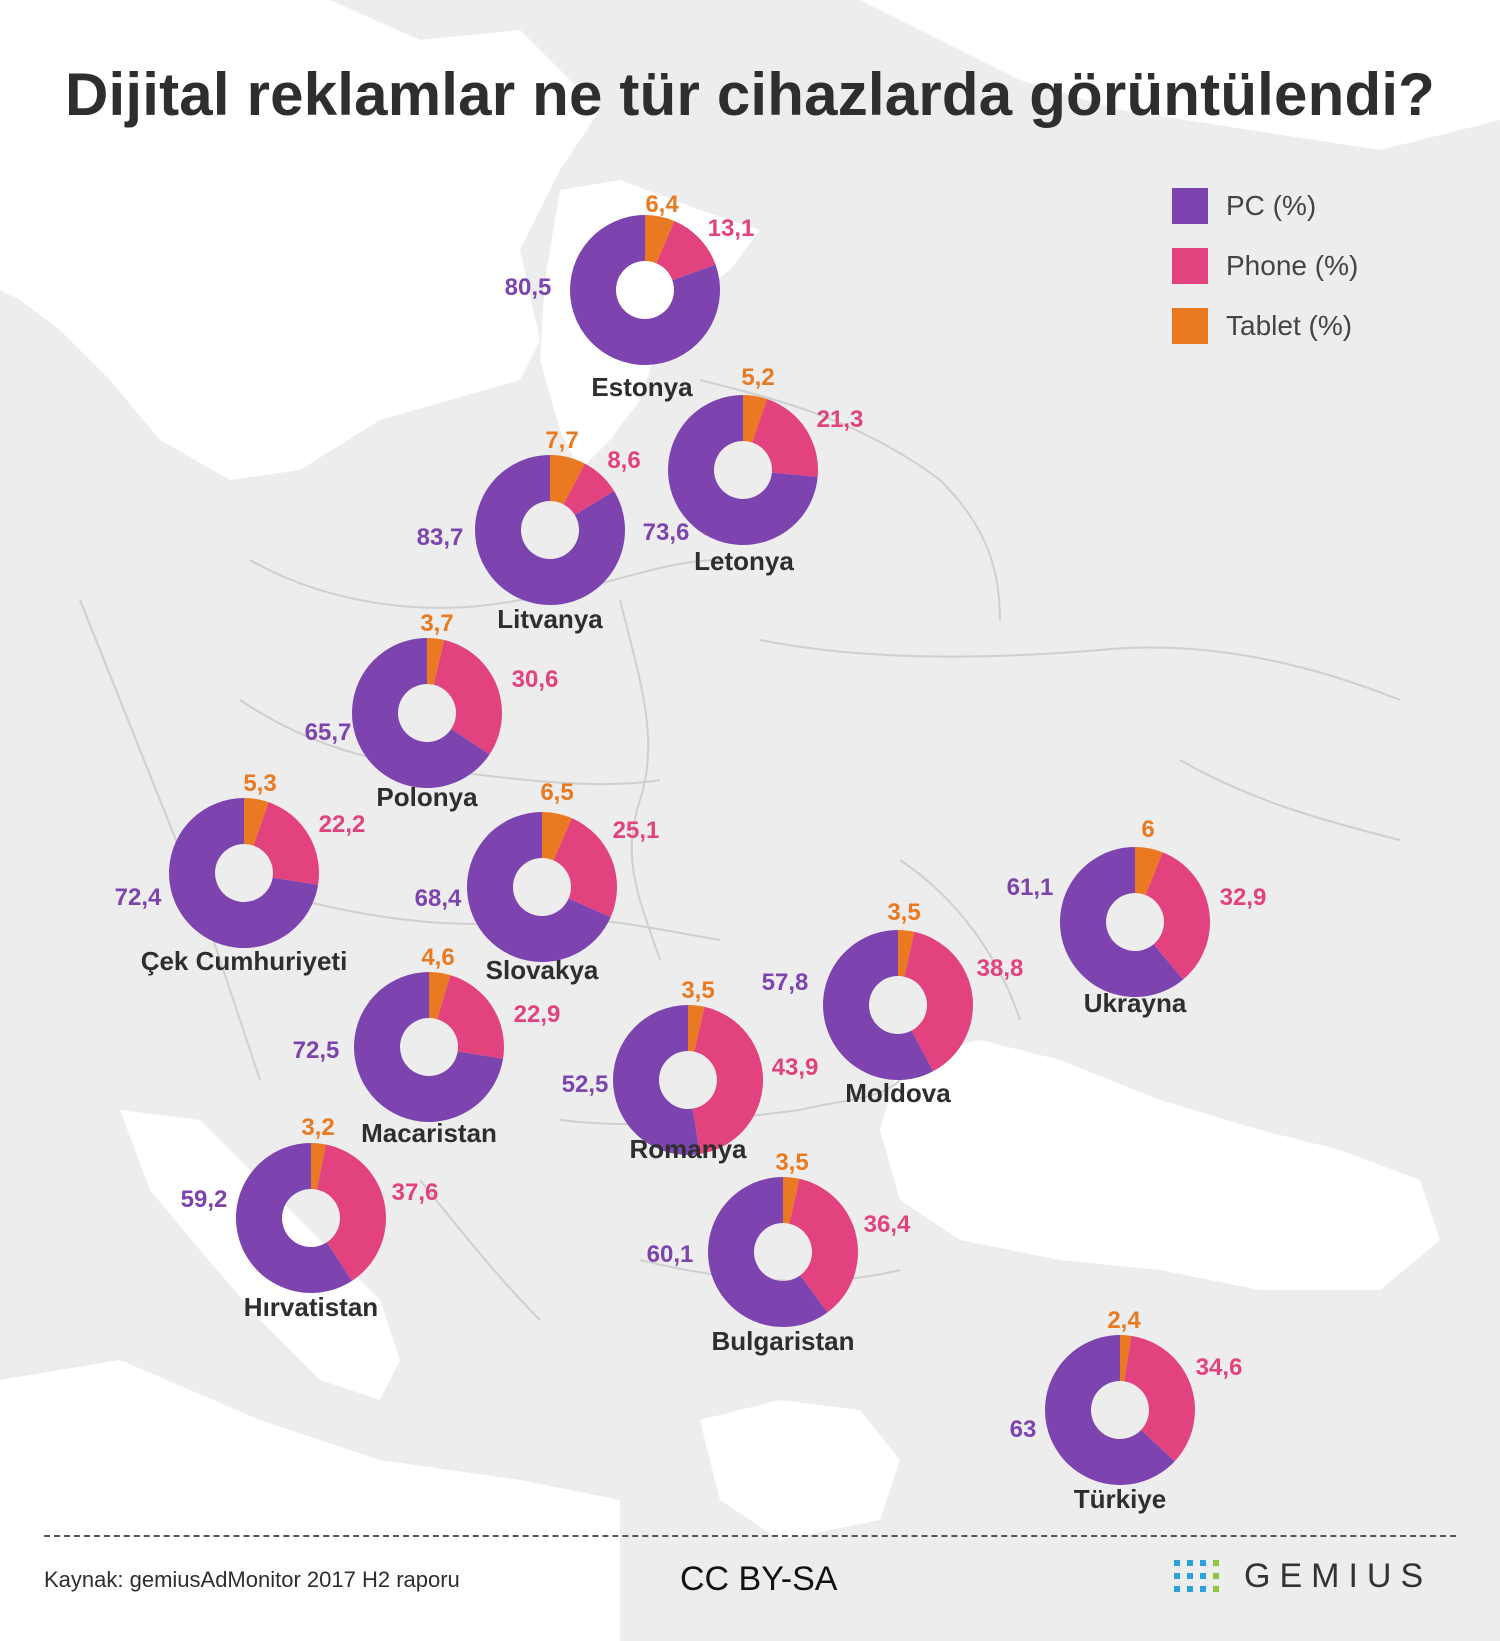 The image size is (1500, 1641). Describe the element at coordinates (311, 1307) in the screenshot. I see `country-label: Hırvatistan` at that location.